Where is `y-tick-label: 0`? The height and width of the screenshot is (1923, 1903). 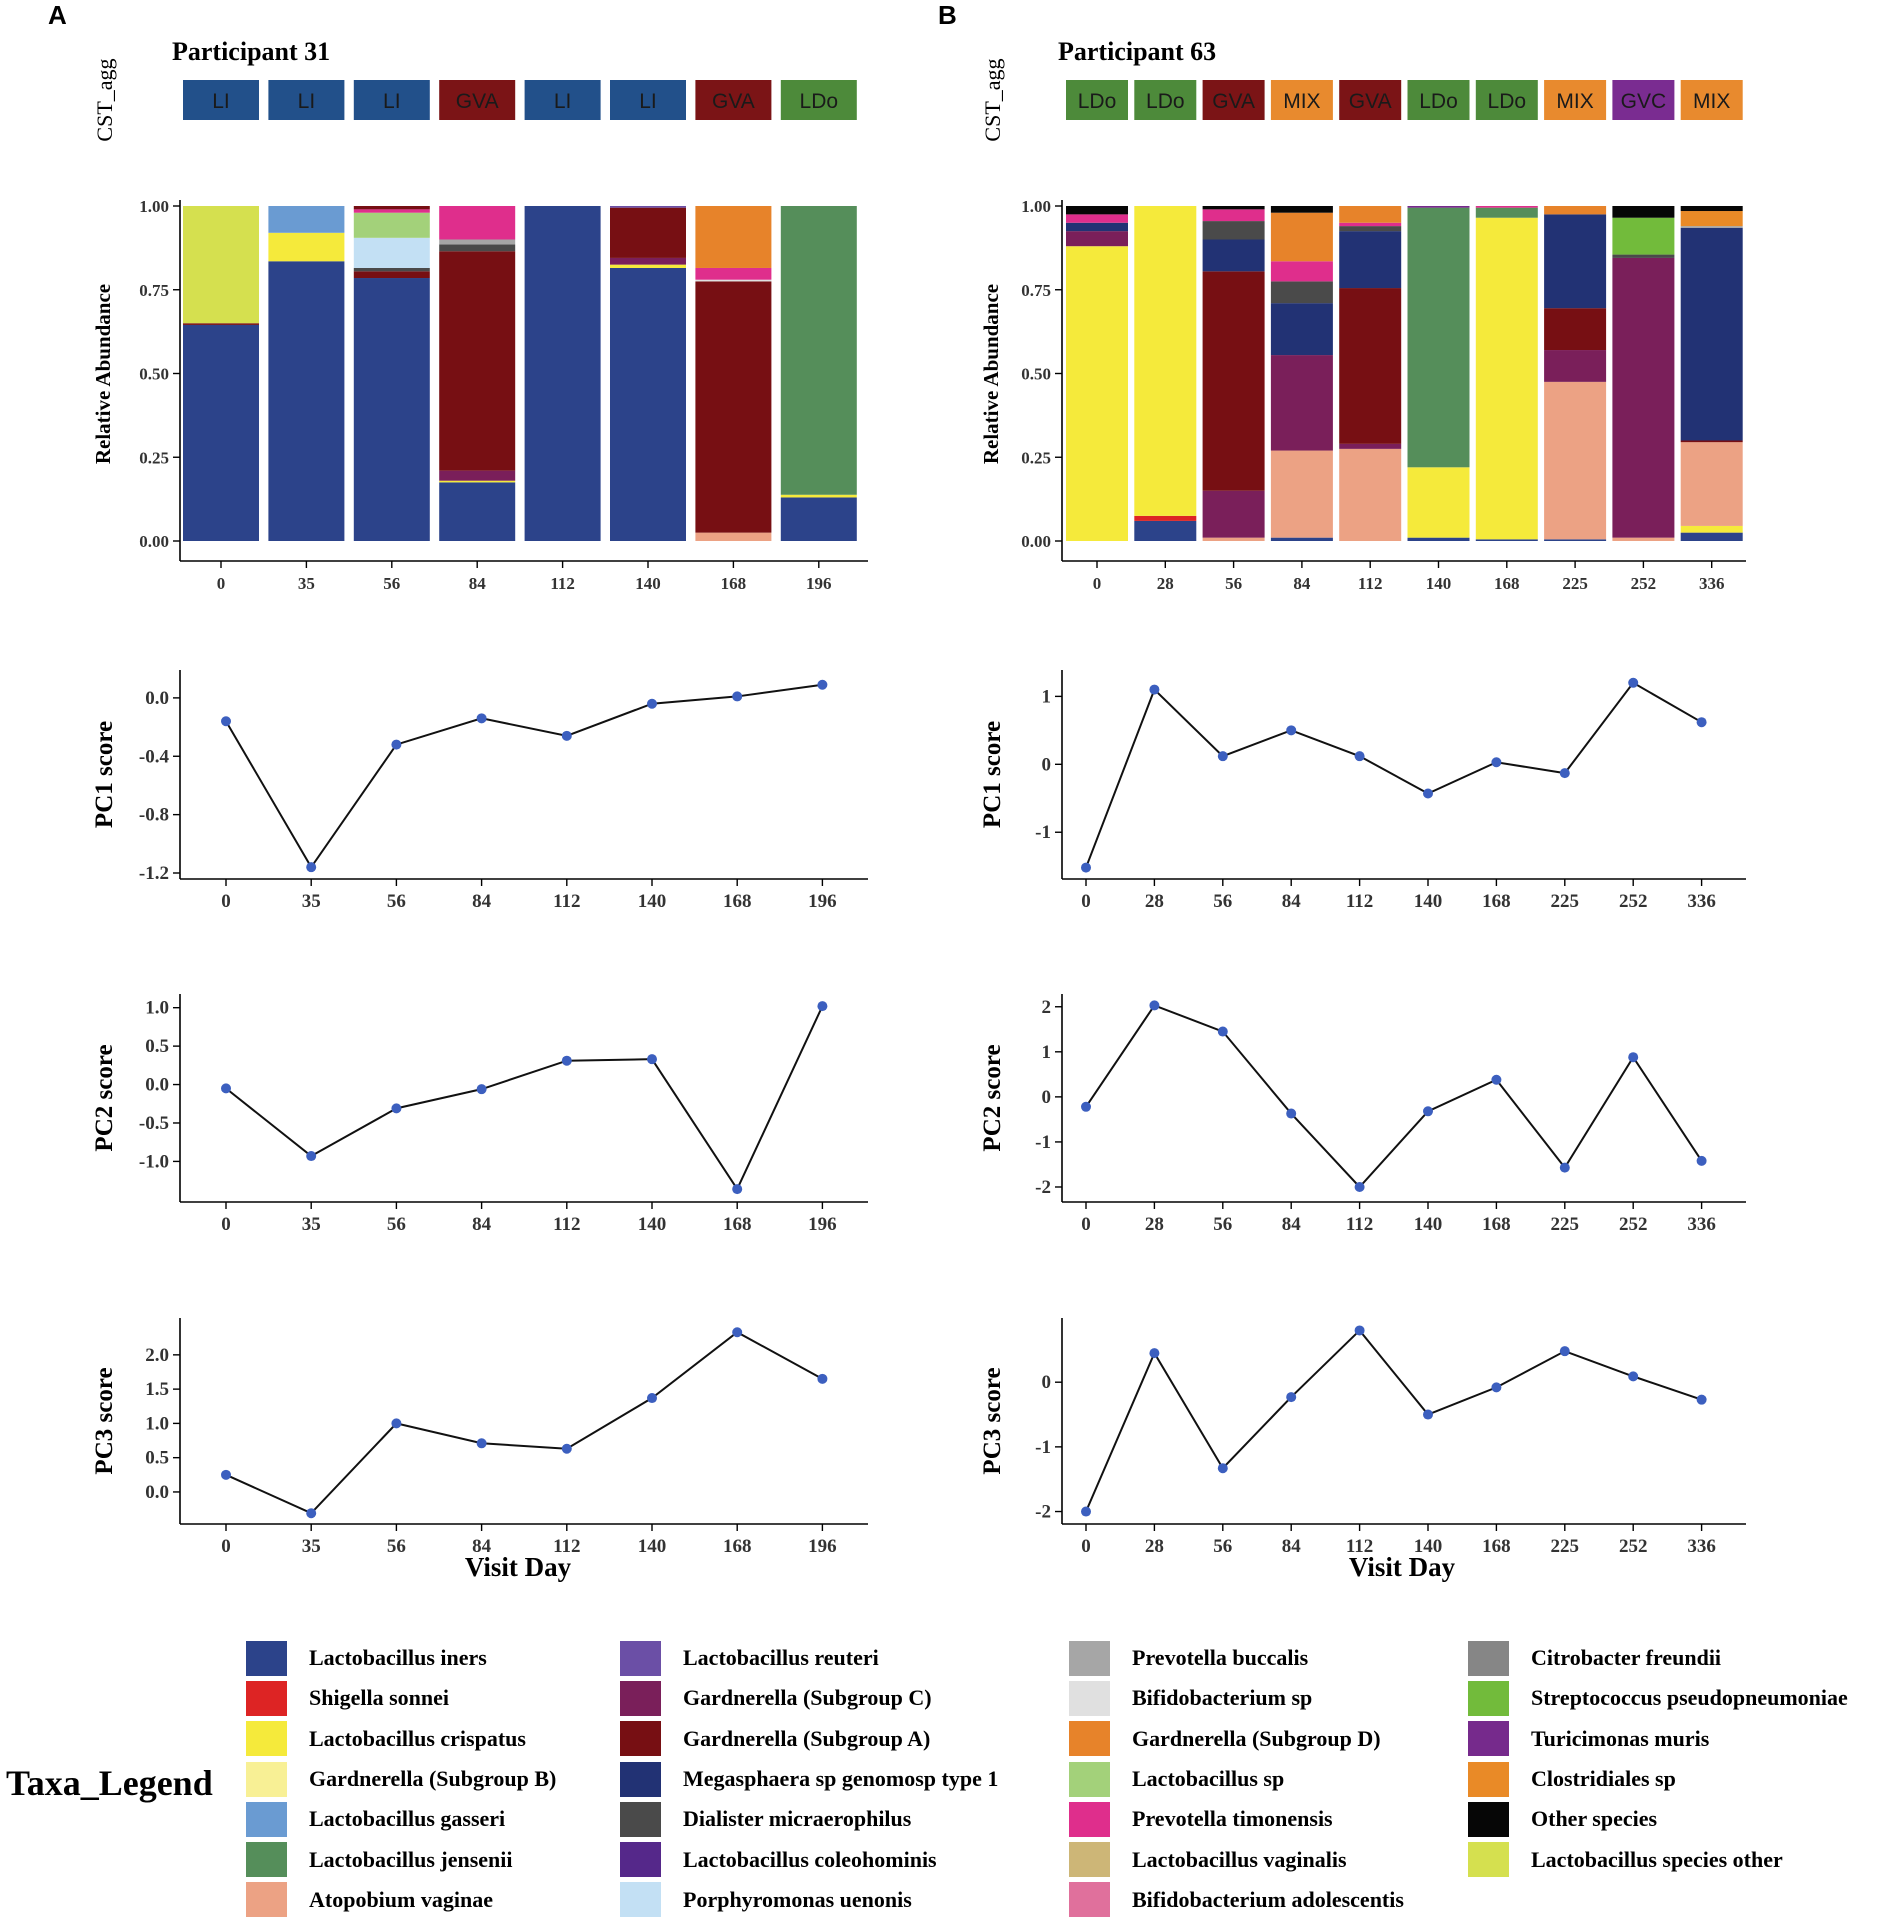
y-tick-label: 0 is located at coordinates (1047, 1097).